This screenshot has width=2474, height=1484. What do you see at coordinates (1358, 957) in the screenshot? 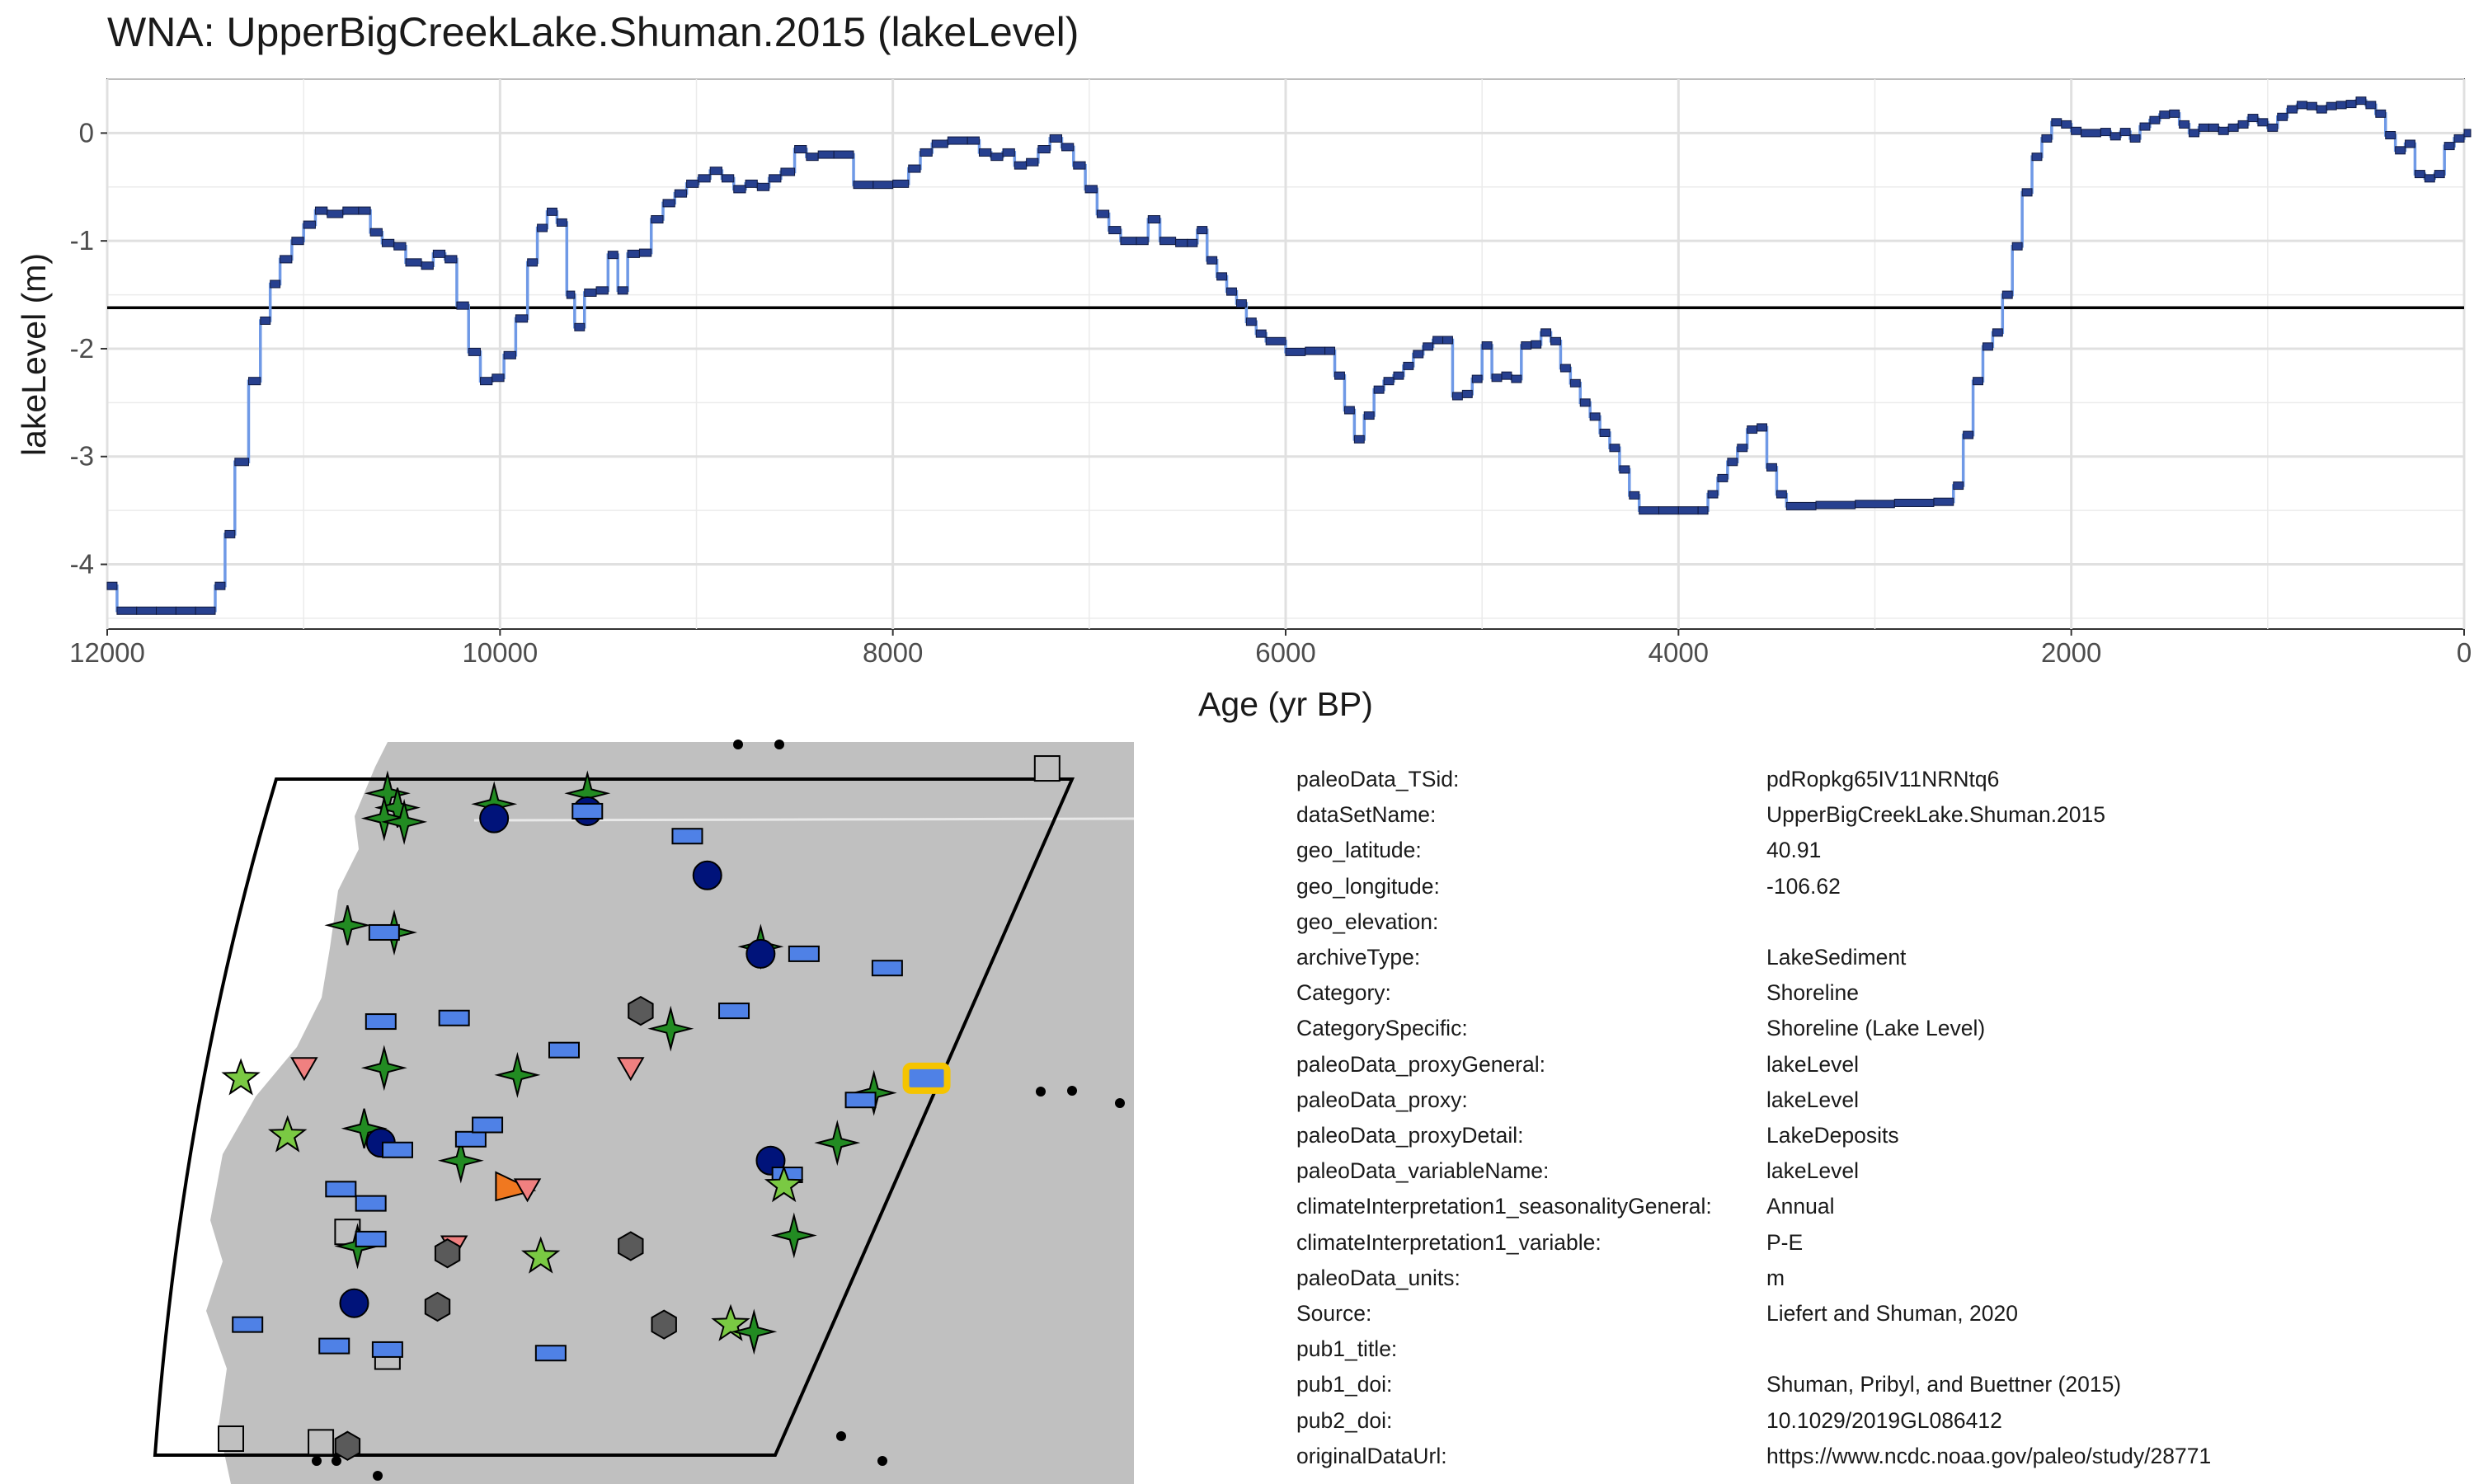
I see `metadata-key: archiveType:` at bounding box center [1358, 957].